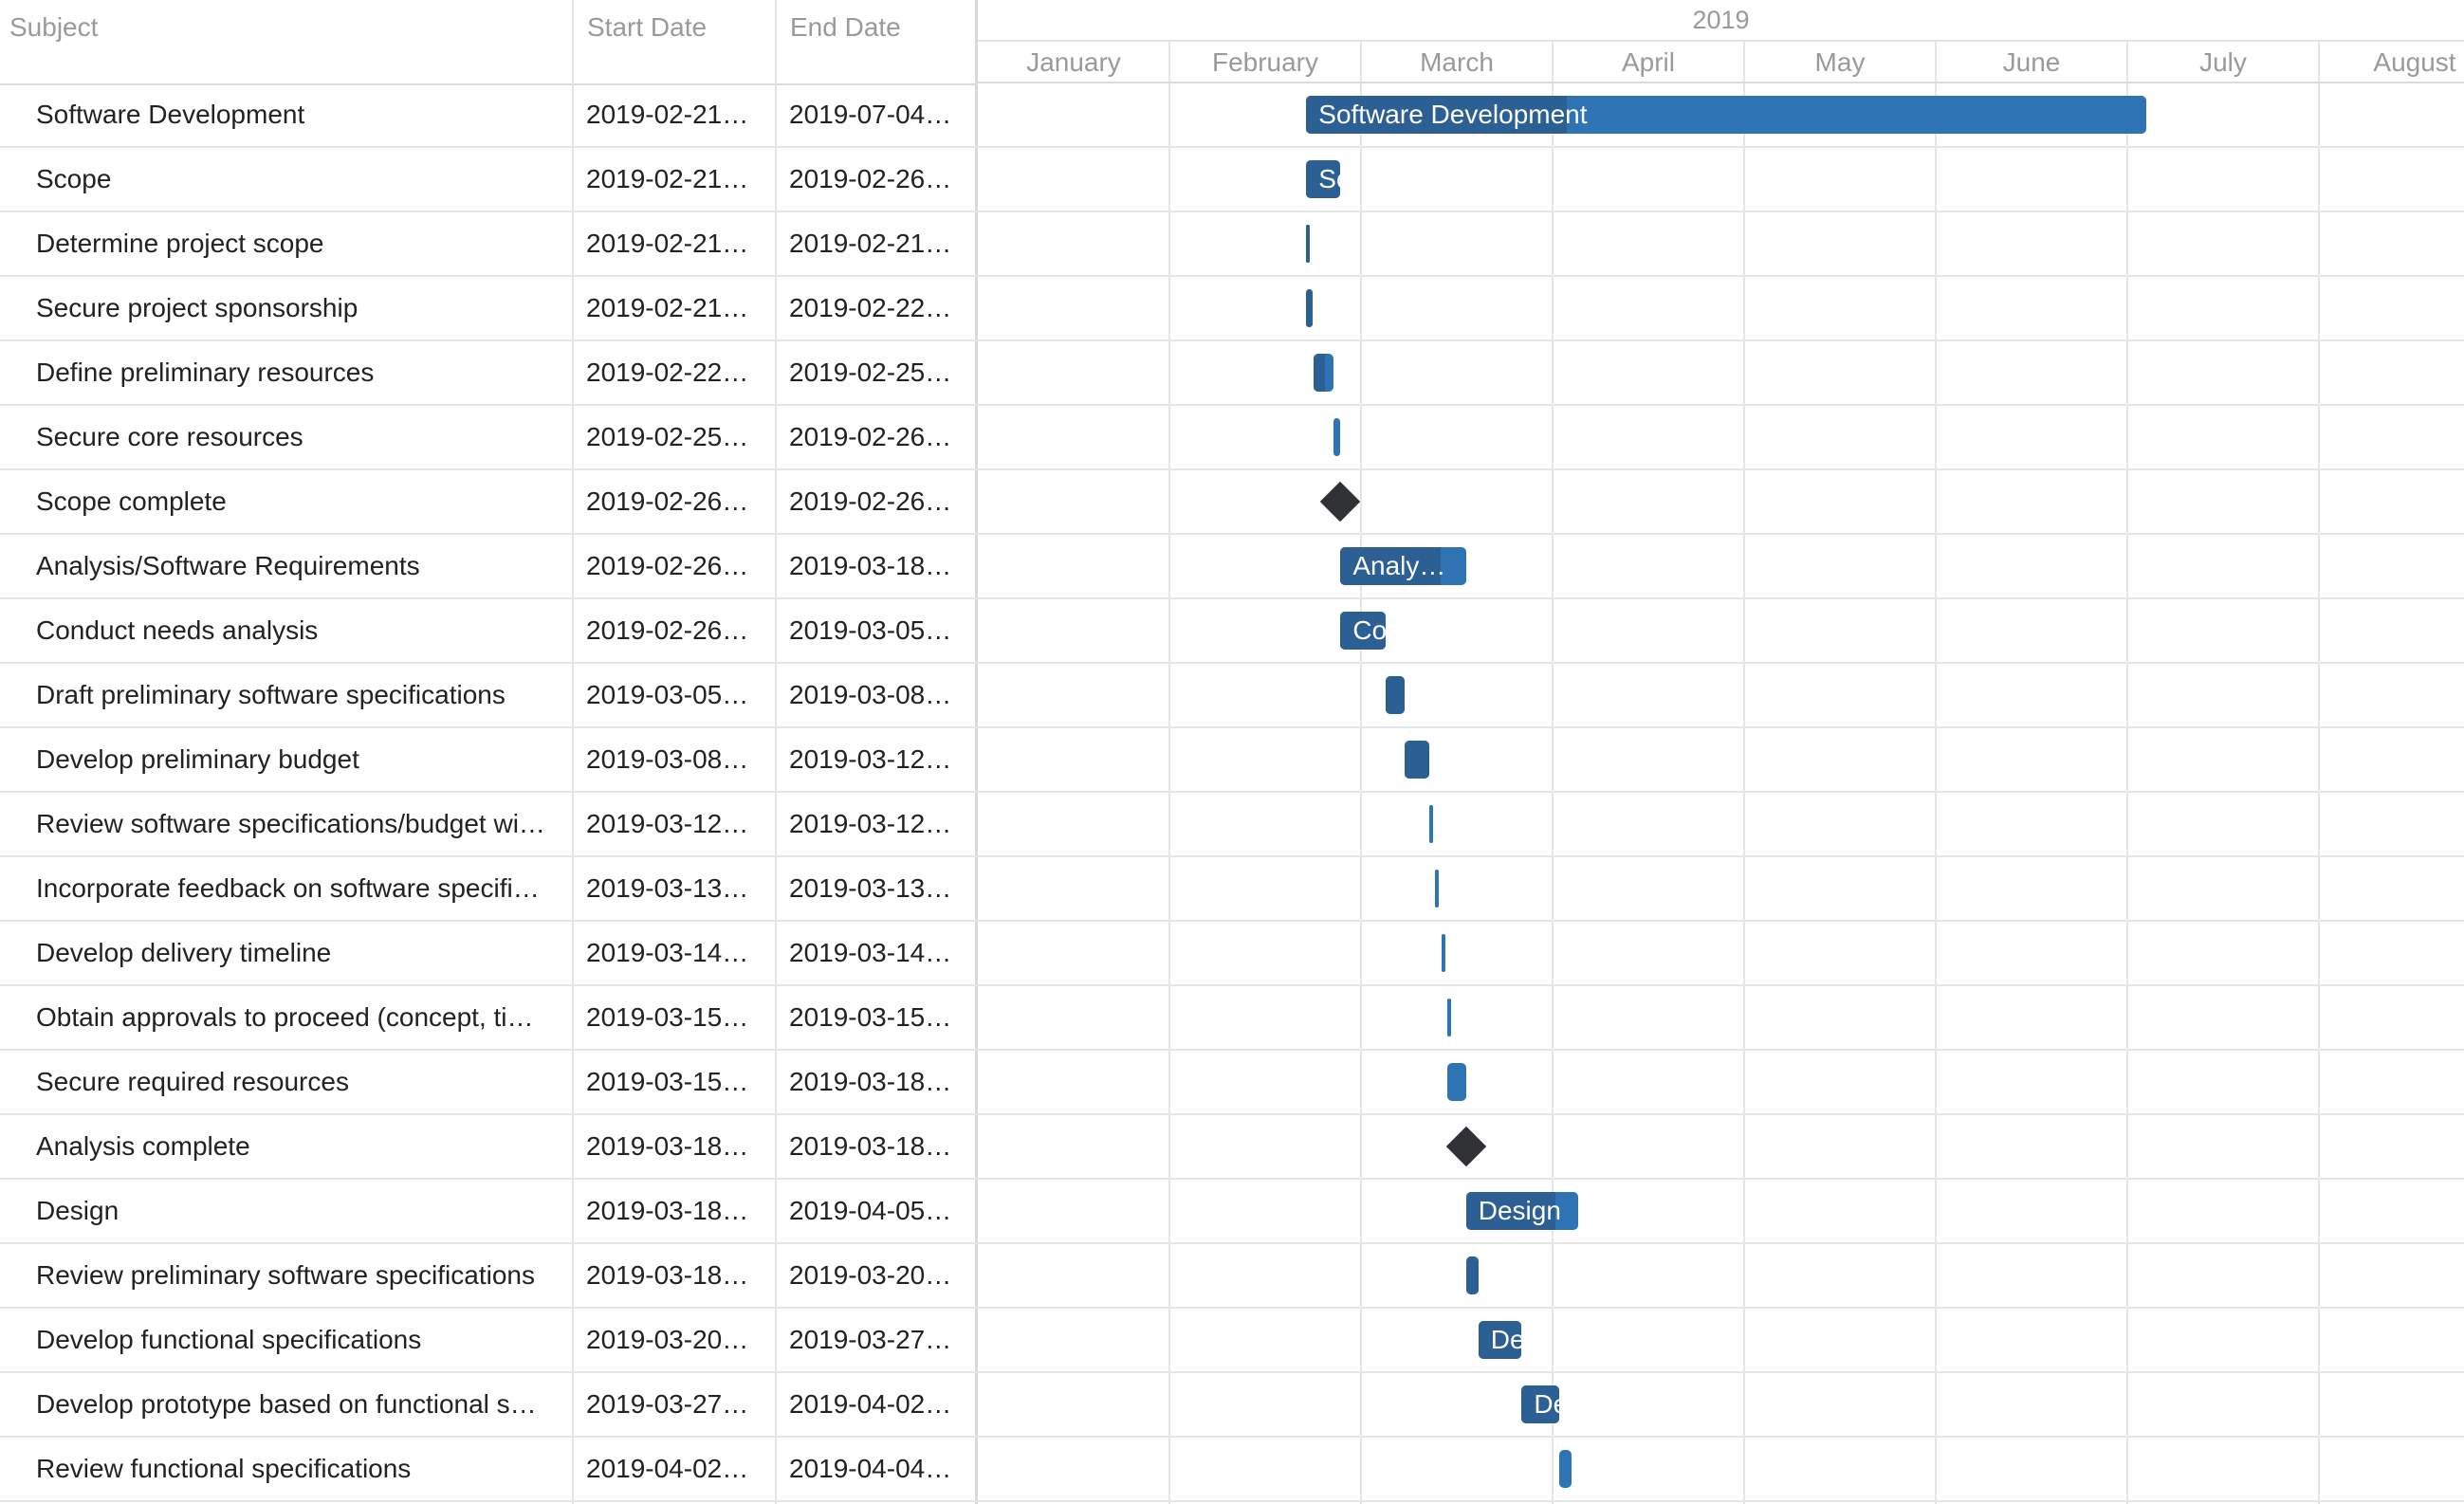 The image size is (2464, 1504). I want to click on summary-task-bar: Design, so click(1521, 1211).